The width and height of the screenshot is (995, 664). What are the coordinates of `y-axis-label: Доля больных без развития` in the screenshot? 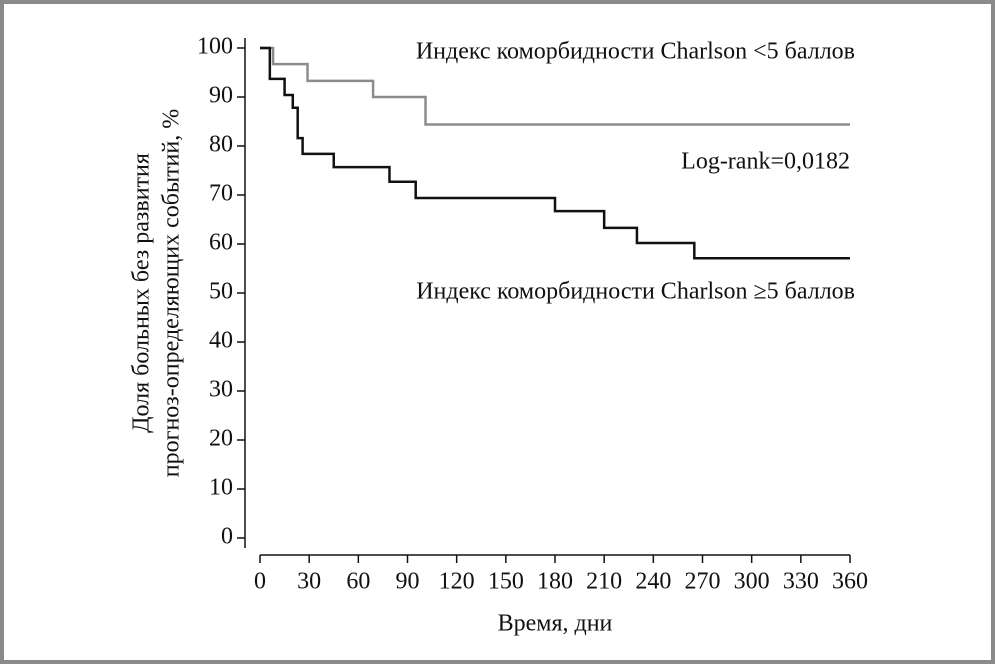 It's located at (142, 293).